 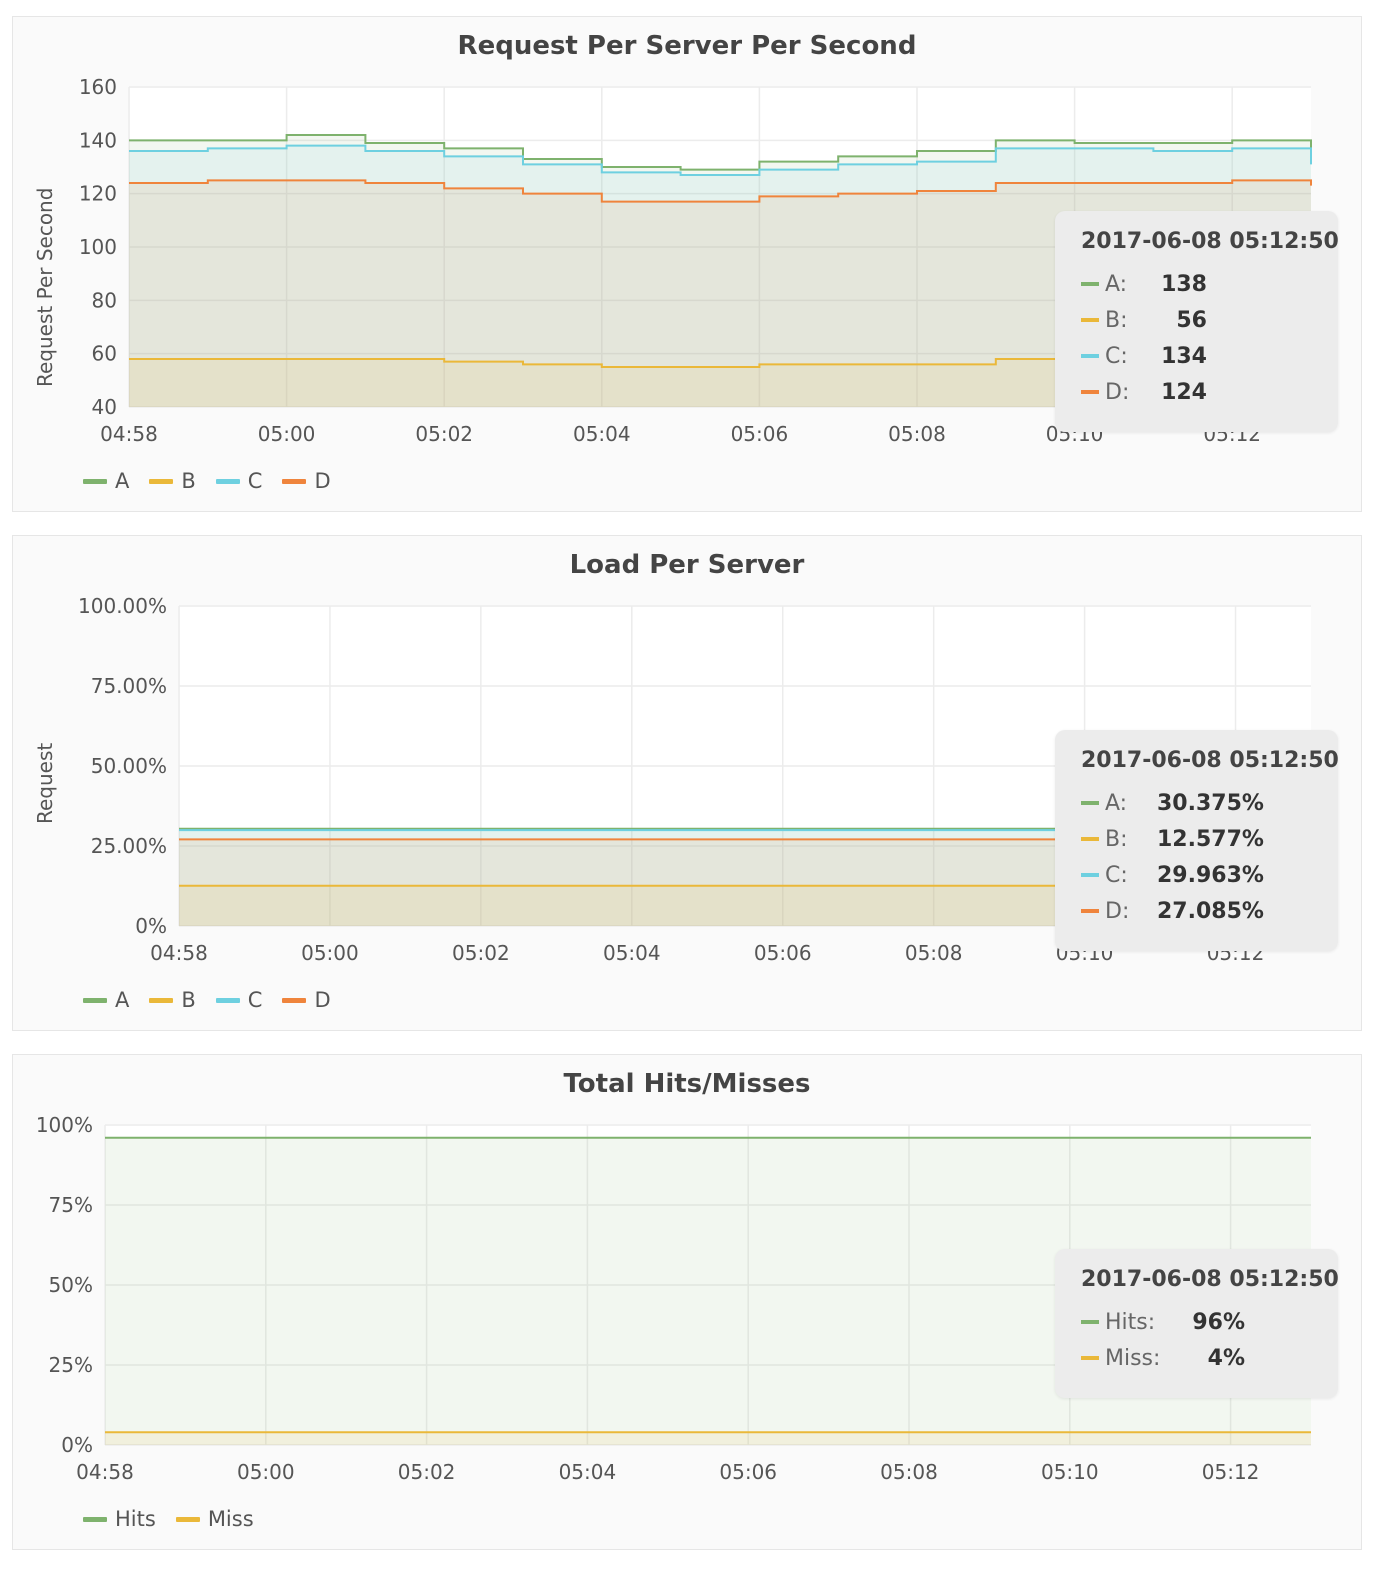 I want to click on legend-label: Miss, so click(x=230, y=1519).